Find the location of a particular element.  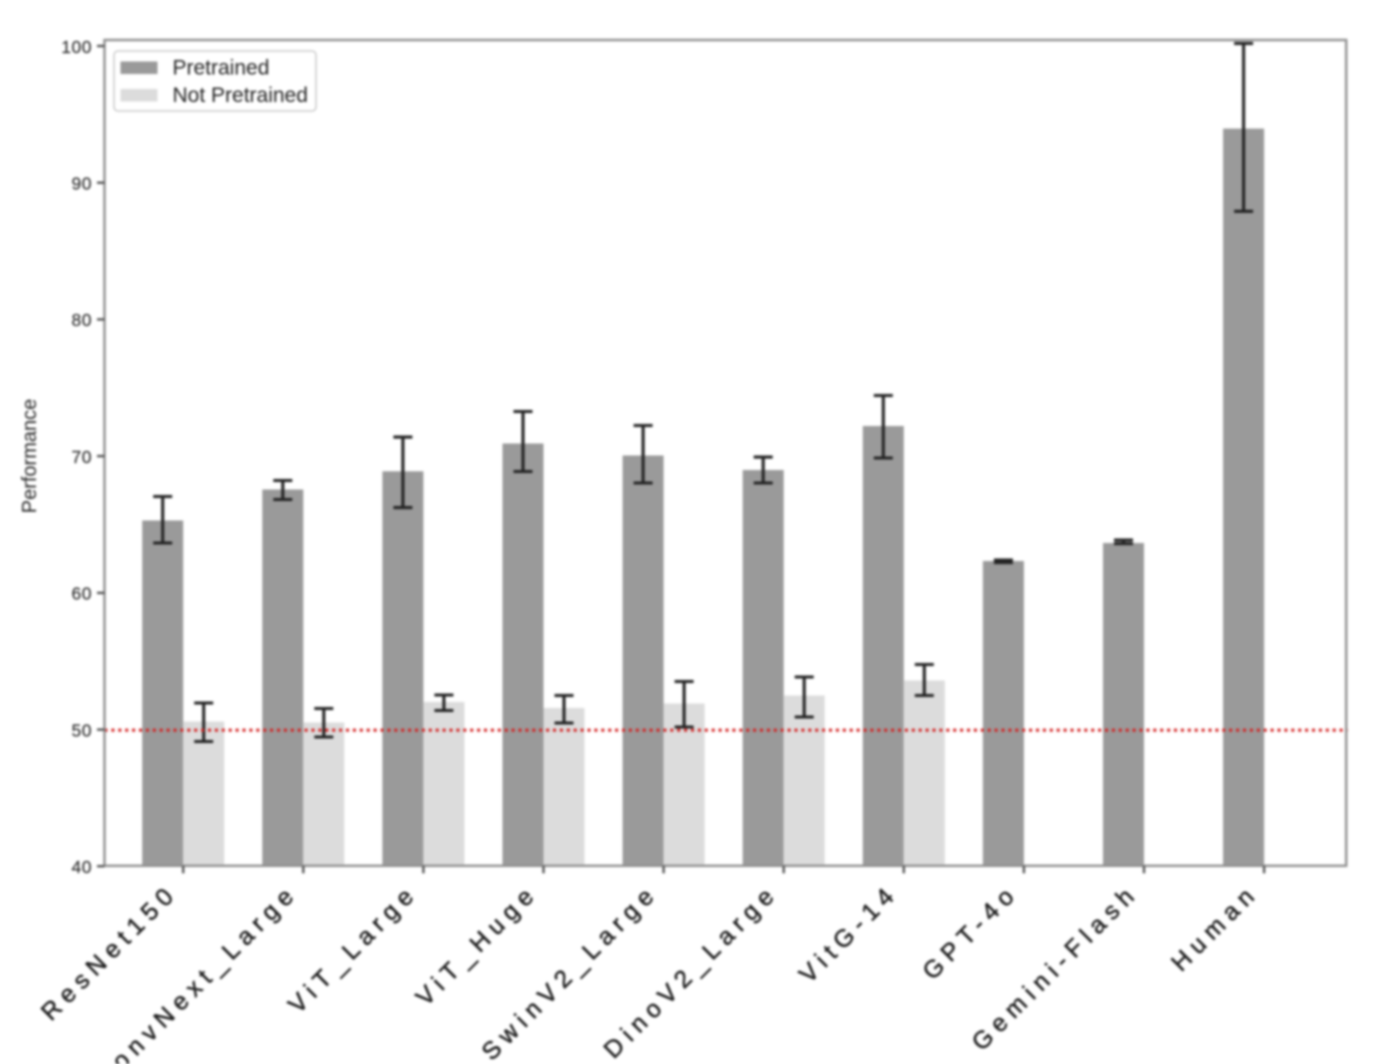

svg-text: Performance is located at coordinates (30, 456).